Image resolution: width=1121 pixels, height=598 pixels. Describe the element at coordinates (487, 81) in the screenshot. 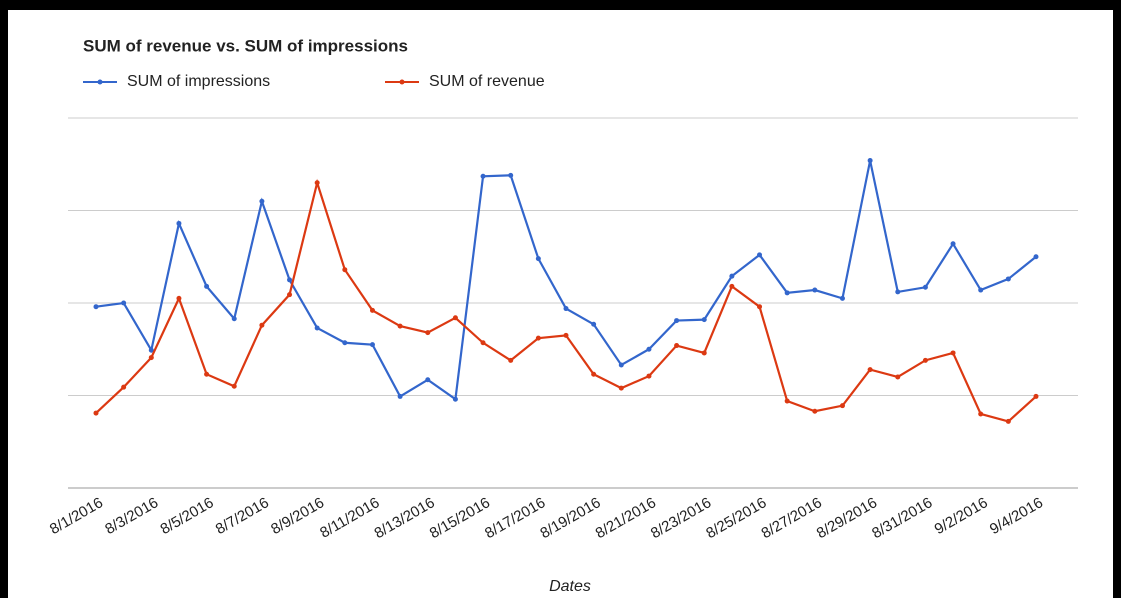

I see `legend-label: SUM of revenue` at that location.